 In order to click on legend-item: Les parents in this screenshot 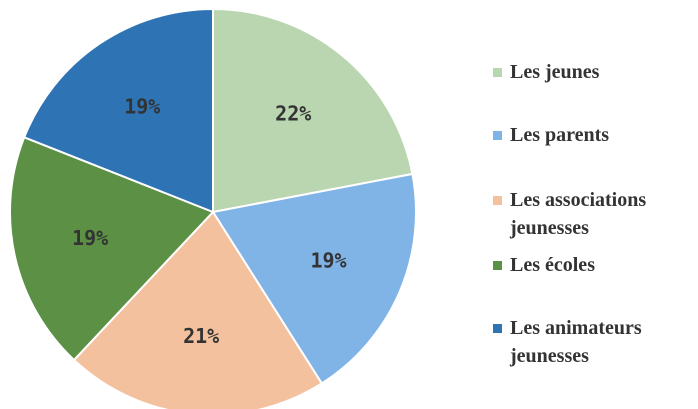, I will do `click(593, 135)`.